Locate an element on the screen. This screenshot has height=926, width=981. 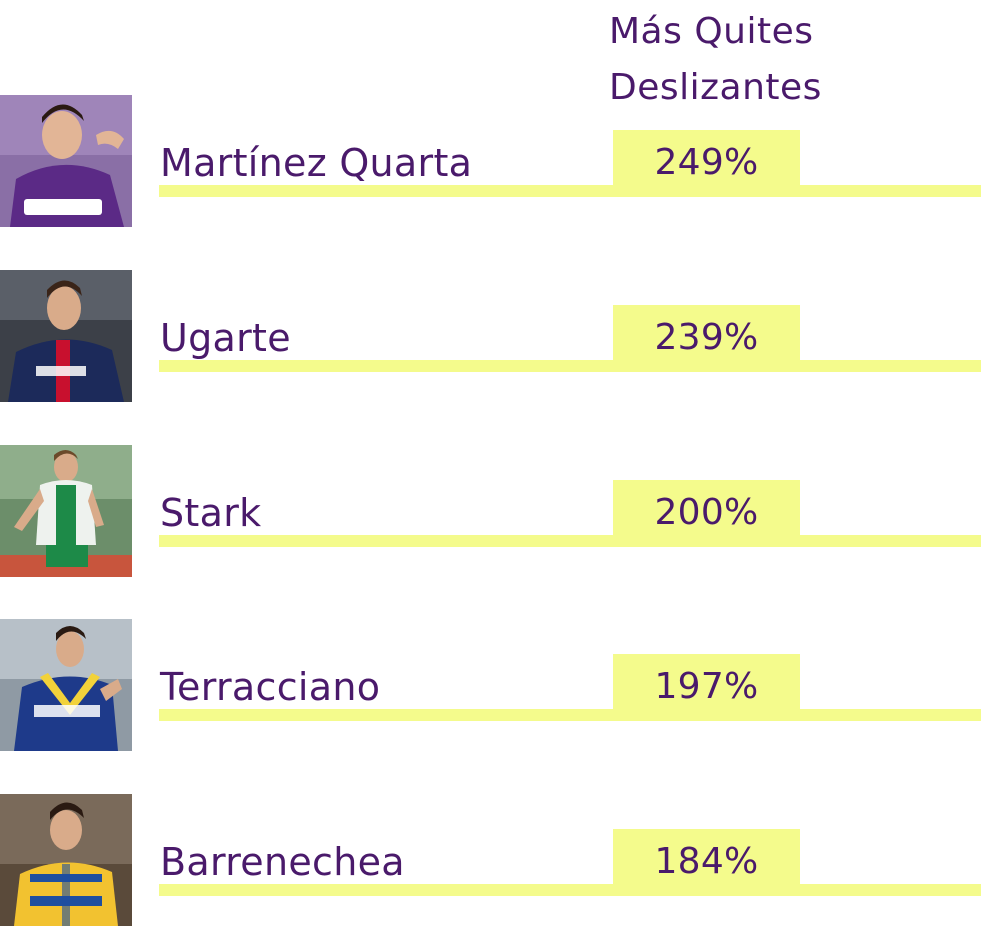
stat-value: 200% is located at coordinates (706, 512).